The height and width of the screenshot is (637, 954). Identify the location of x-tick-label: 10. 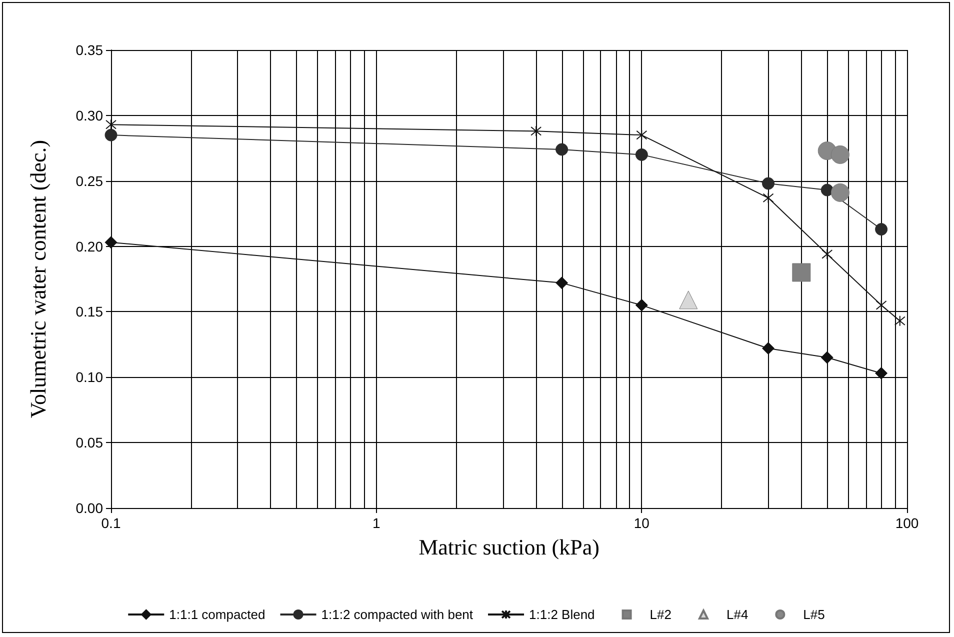
(642, 523).